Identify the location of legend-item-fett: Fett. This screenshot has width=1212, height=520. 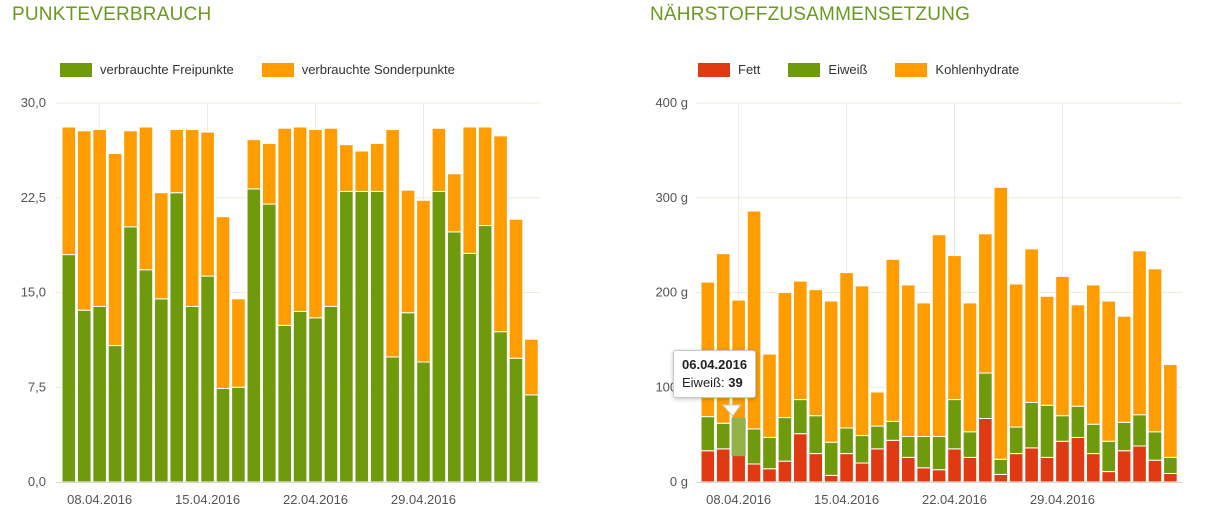
(729, 69).